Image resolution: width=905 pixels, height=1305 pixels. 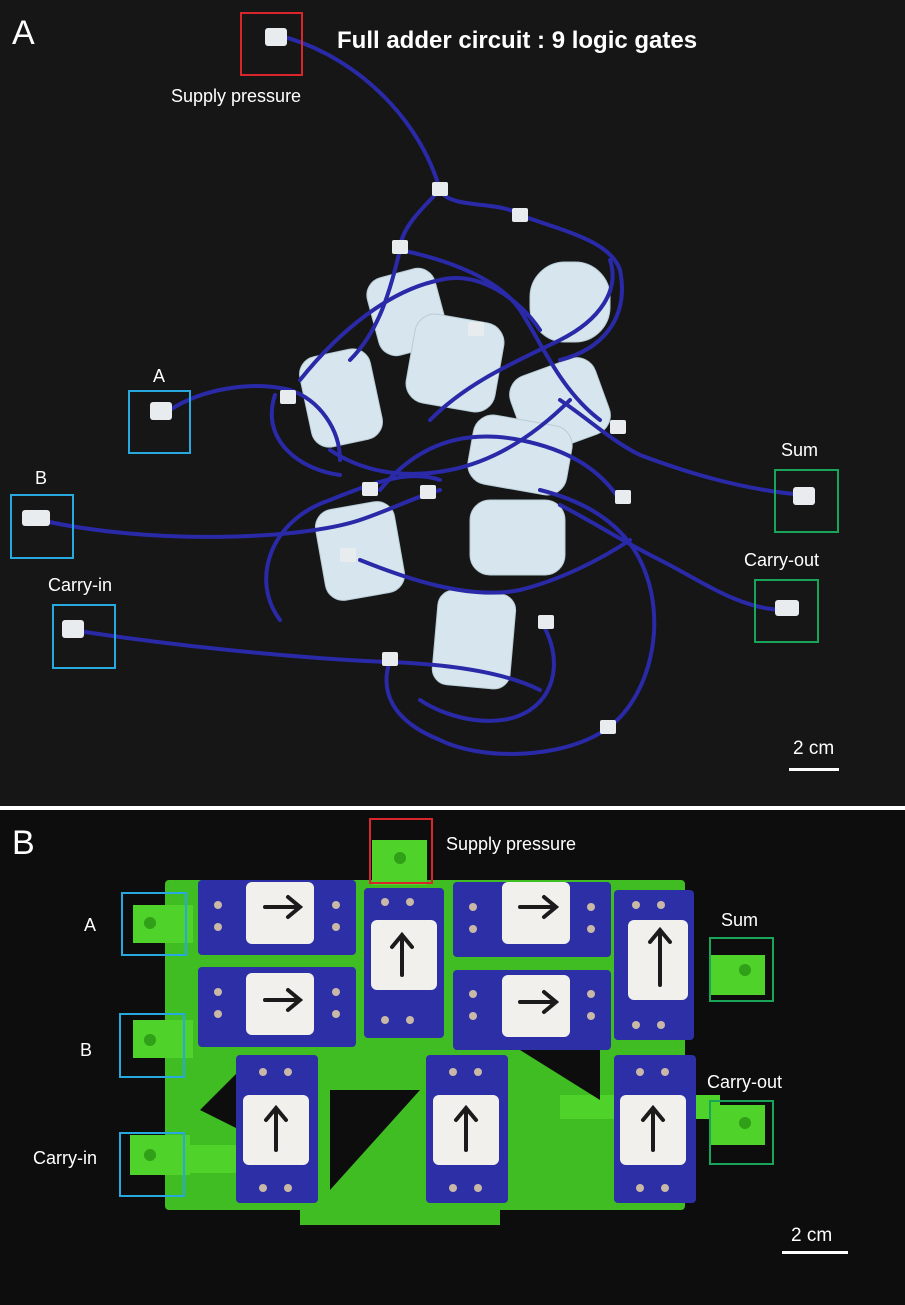 I want to click on supply-pressure-label: Supply pressure, so click(x=236, y=96).